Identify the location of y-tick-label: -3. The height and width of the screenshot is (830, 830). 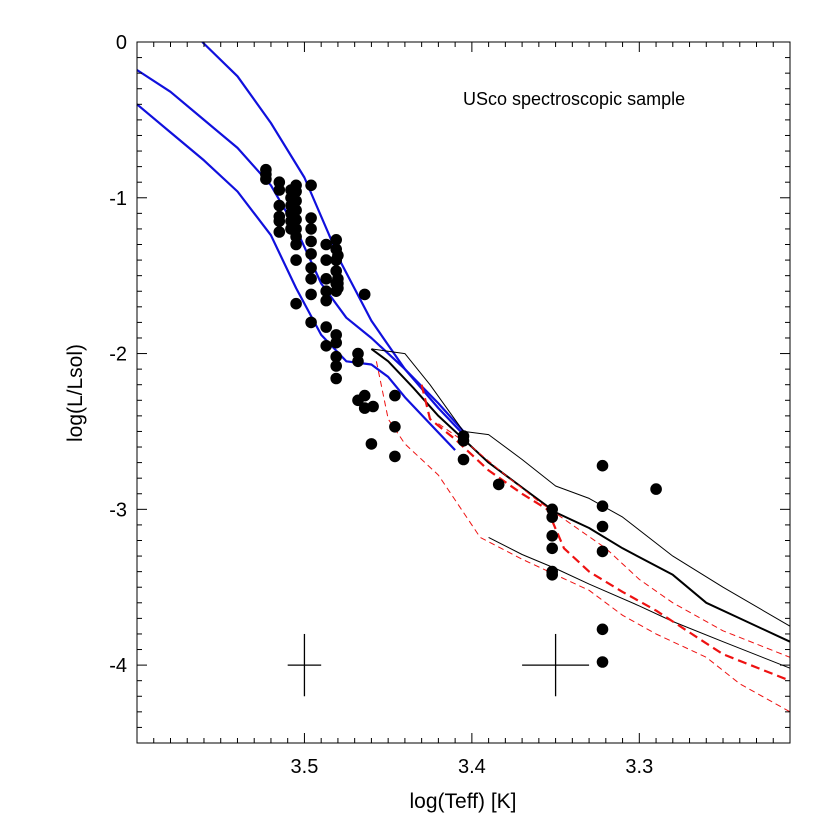
(118, 510).